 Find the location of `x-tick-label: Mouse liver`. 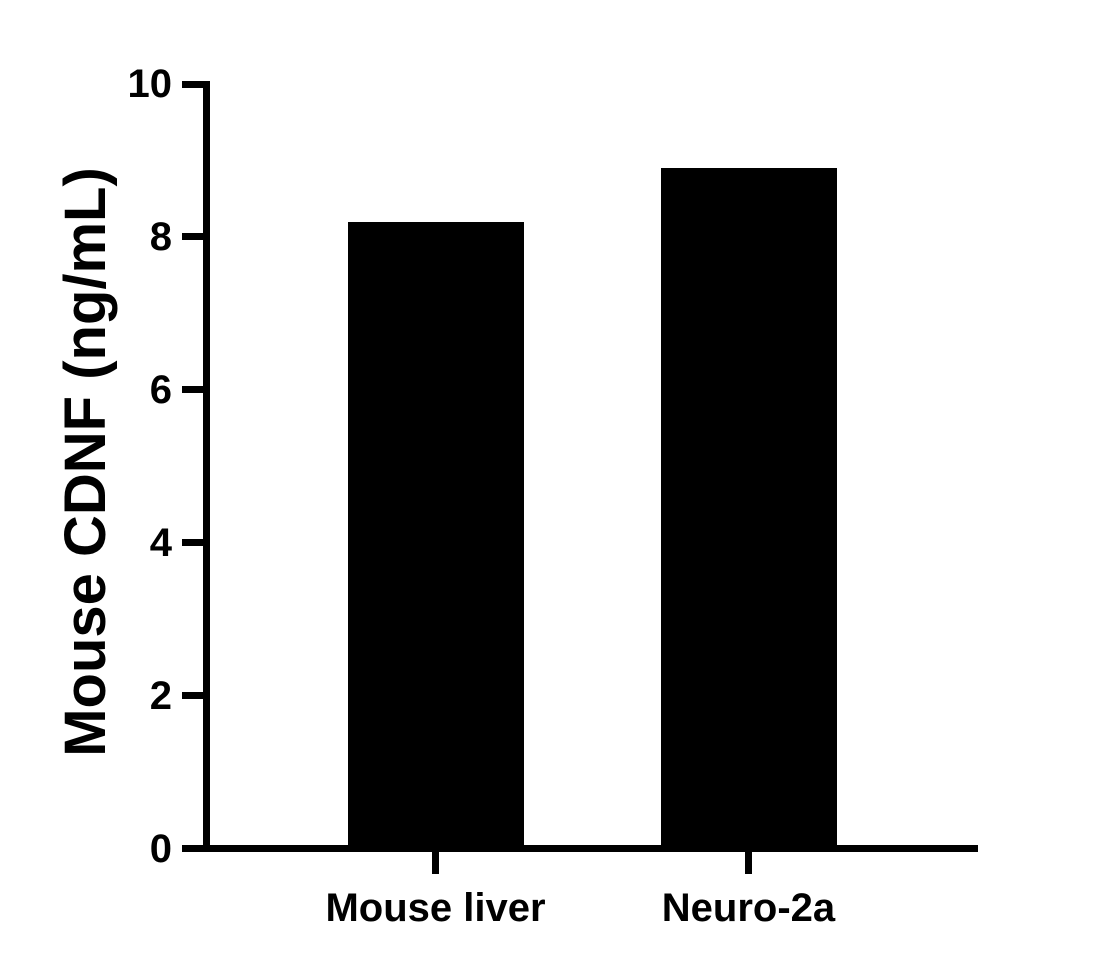

x-tick-label: Mouse liver is located at coordinates (435, 908).